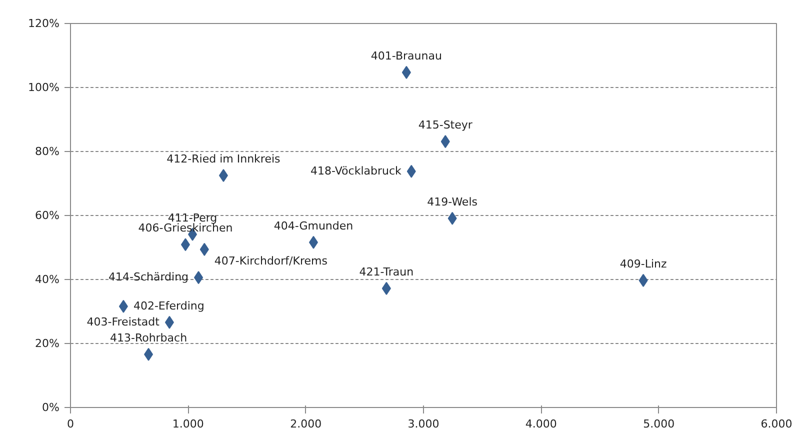 This screenshot has height=448, width=799. What do you see at coordinates (306, 424) in the screenshot?
I see `x-tick-label: 2.000` at bounding box center [306, 424].